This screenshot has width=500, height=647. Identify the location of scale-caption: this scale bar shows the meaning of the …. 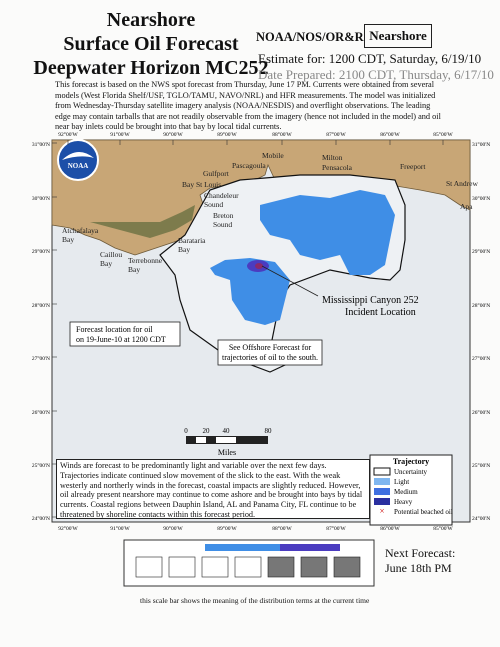
(255, 600).